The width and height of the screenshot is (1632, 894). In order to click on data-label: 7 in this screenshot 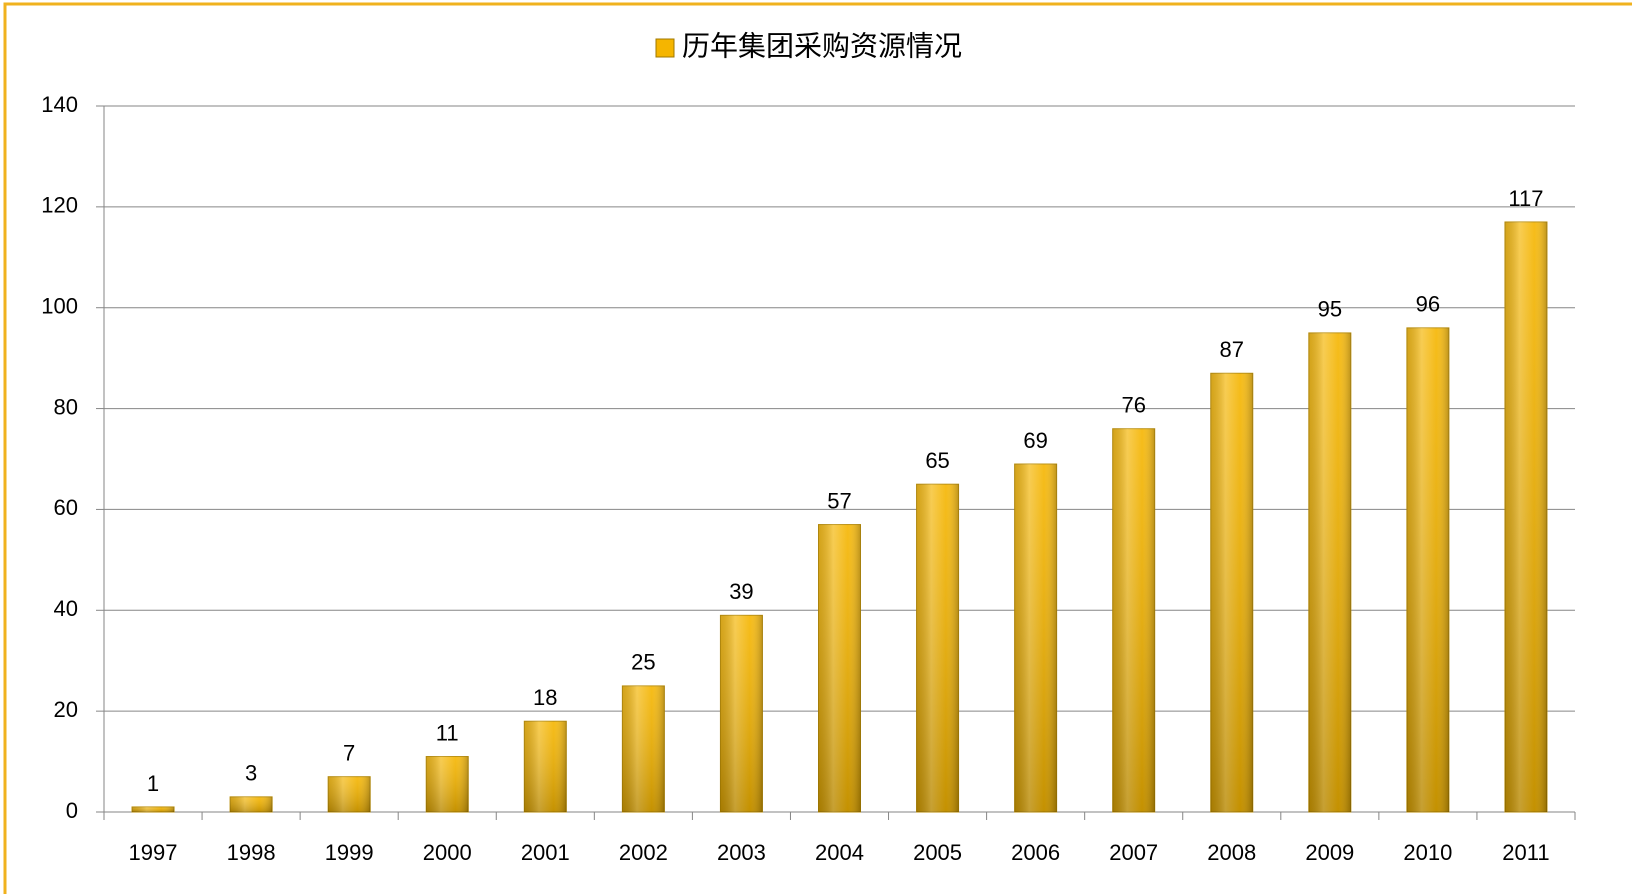, I will do `click(349, 753)`.